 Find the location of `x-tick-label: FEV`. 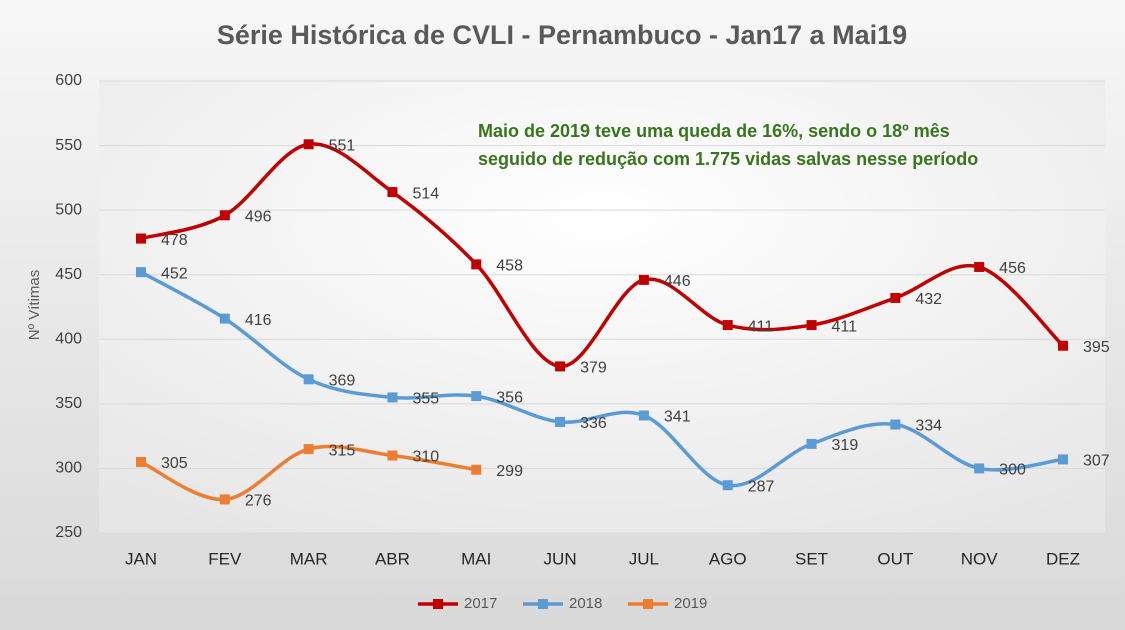

x-tick-label: FEV is located at coordinates (225, 558).